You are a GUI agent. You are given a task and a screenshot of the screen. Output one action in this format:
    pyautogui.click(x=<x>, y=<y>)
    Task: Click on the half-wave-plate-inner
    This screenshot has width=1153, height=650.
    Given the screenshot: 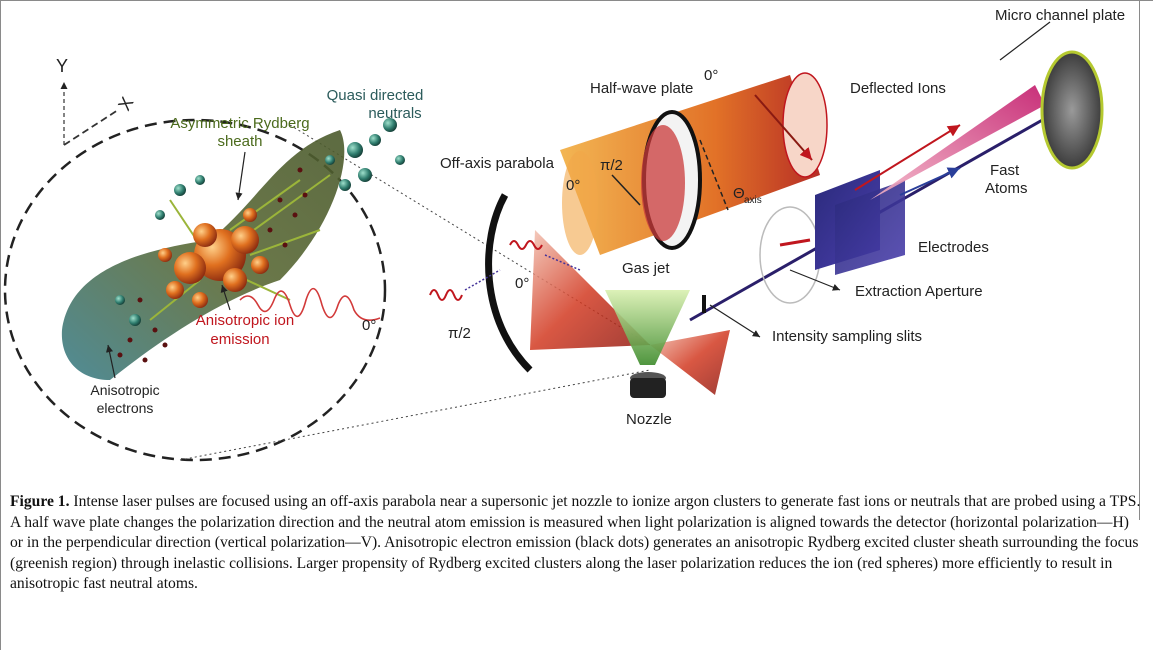 What is the action you would take?
    pyautogui.click(x=663, y=183)
    